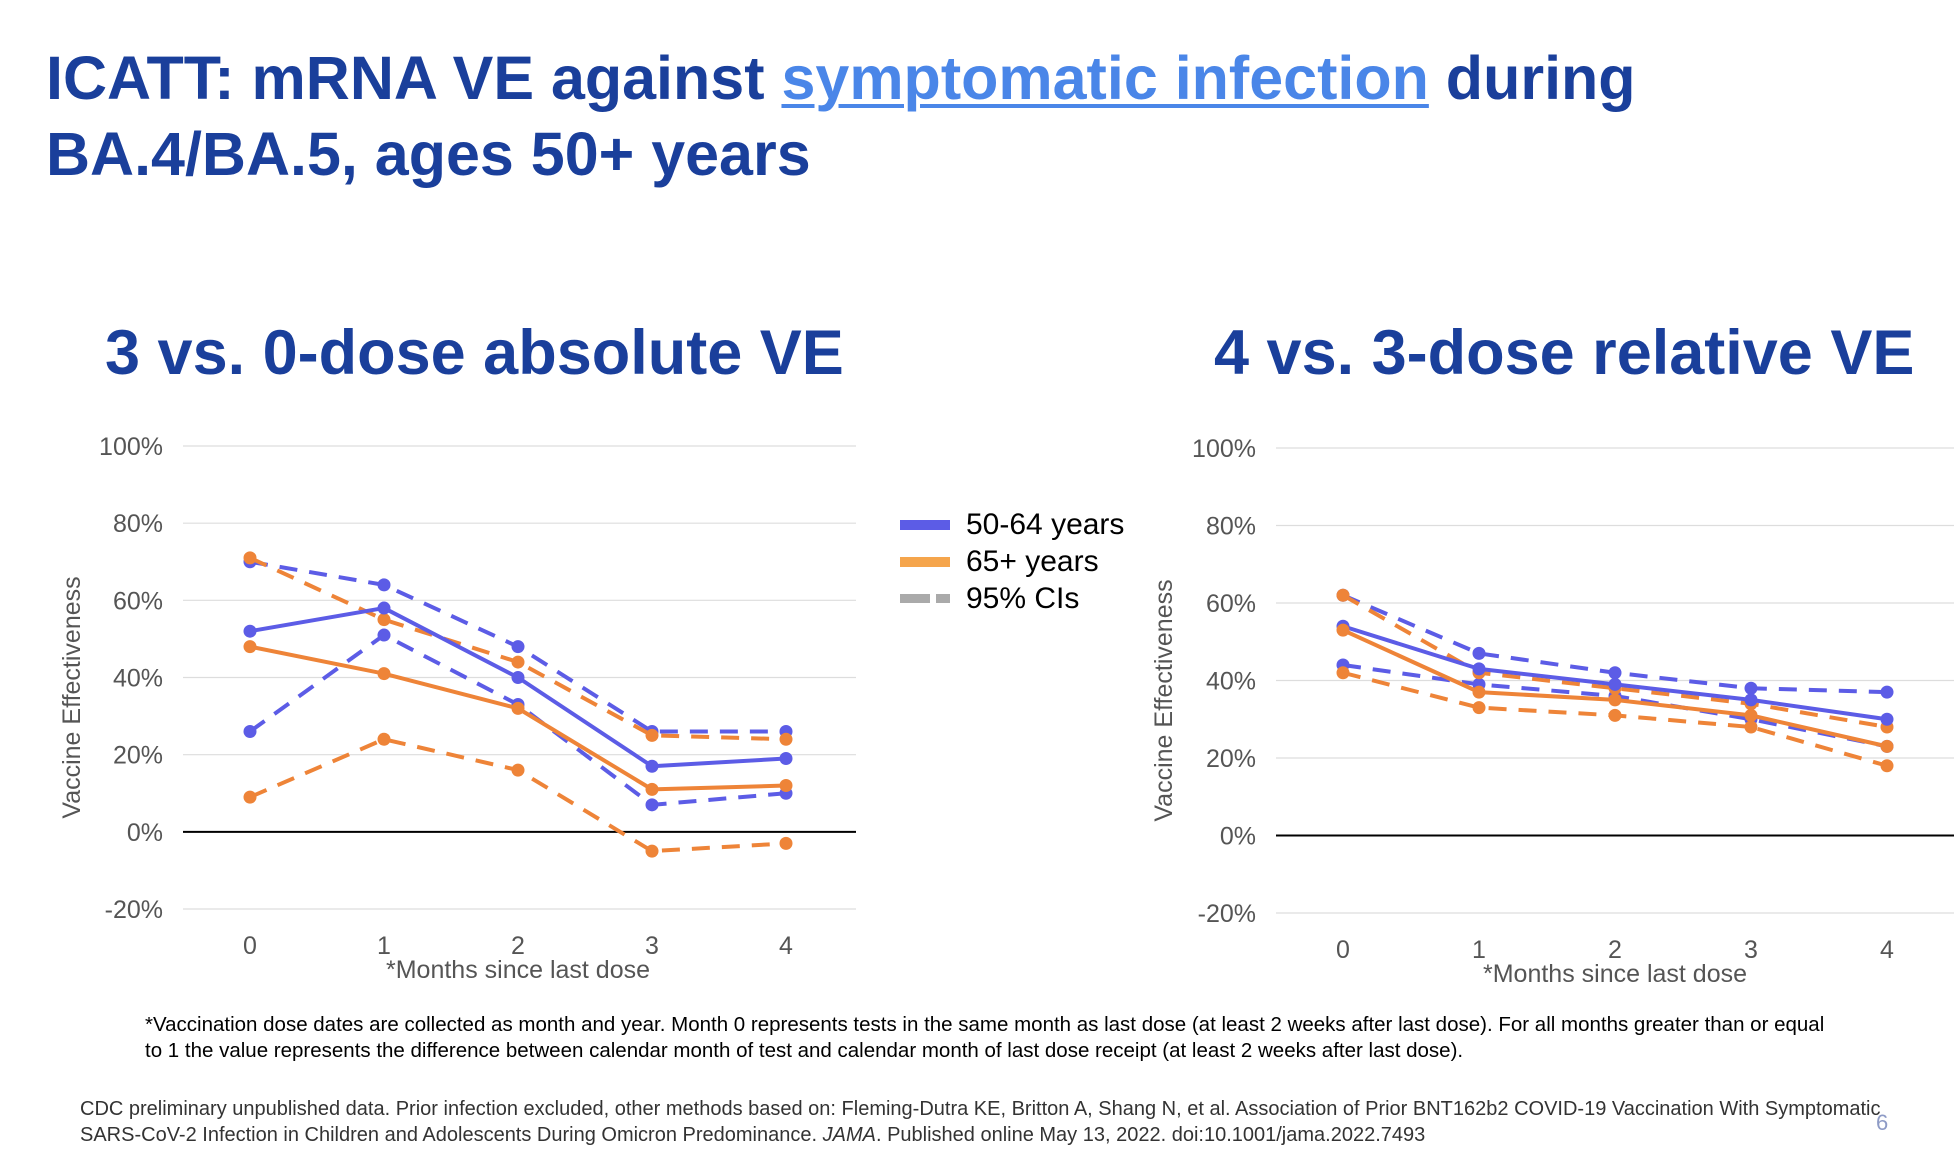 This screenshot has height=1154, width=1958. Describe the element at coordinates (925, 561) in the screenshot. I see `legend-swatch-65plus` at that location.